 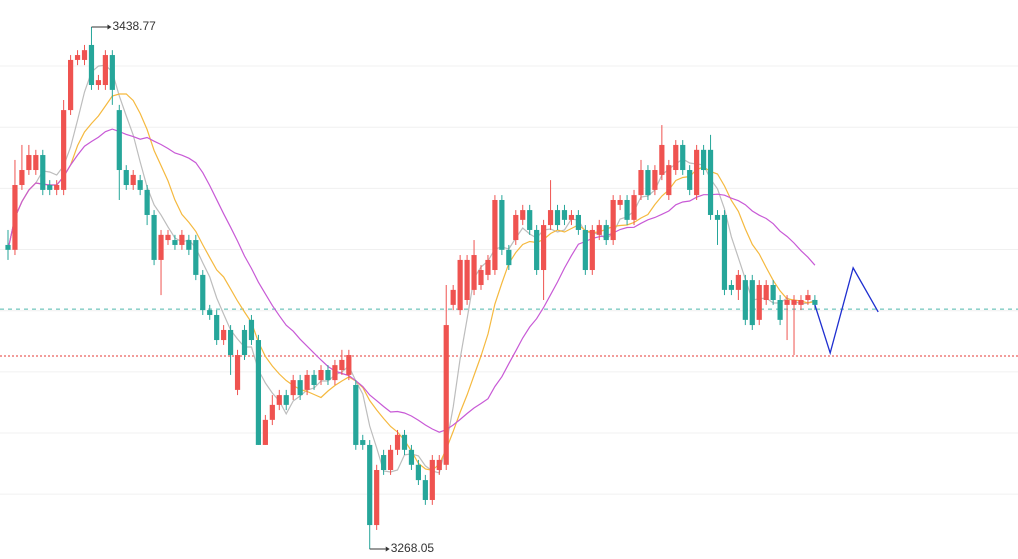 What do you see at coordinates (134, 26) in the screenshot?
I see `extreme-label: 3438.77` at bounding box center [134, 26].